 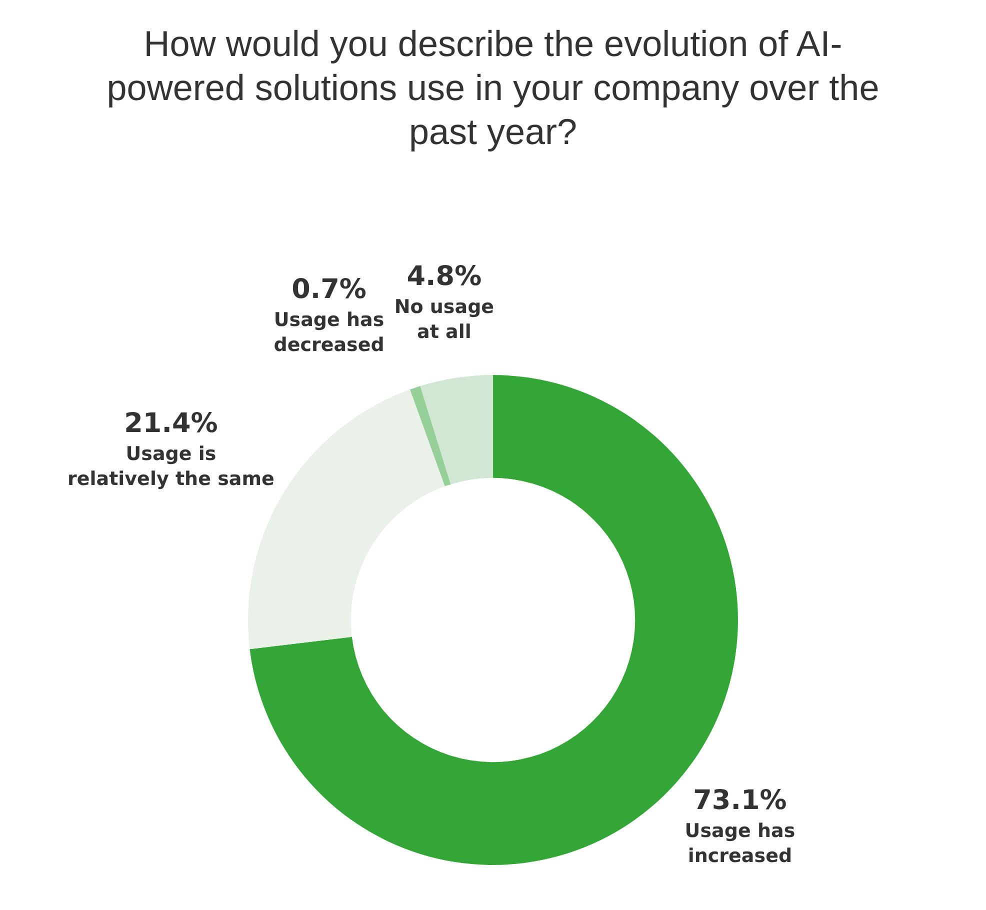 What do you see at coordinates (329, 289) in the screenshot?
I see `data-label: 0.7%` at bounding box center [329, 289].